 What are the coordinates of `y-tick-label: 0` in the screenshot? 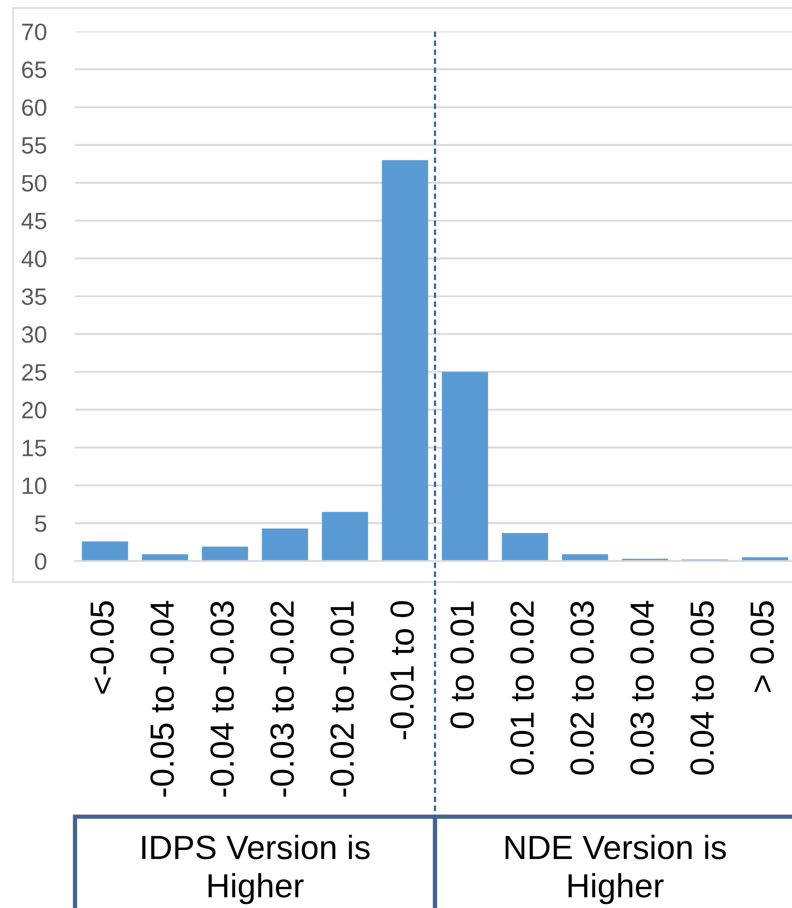 It's located at (40, 561).